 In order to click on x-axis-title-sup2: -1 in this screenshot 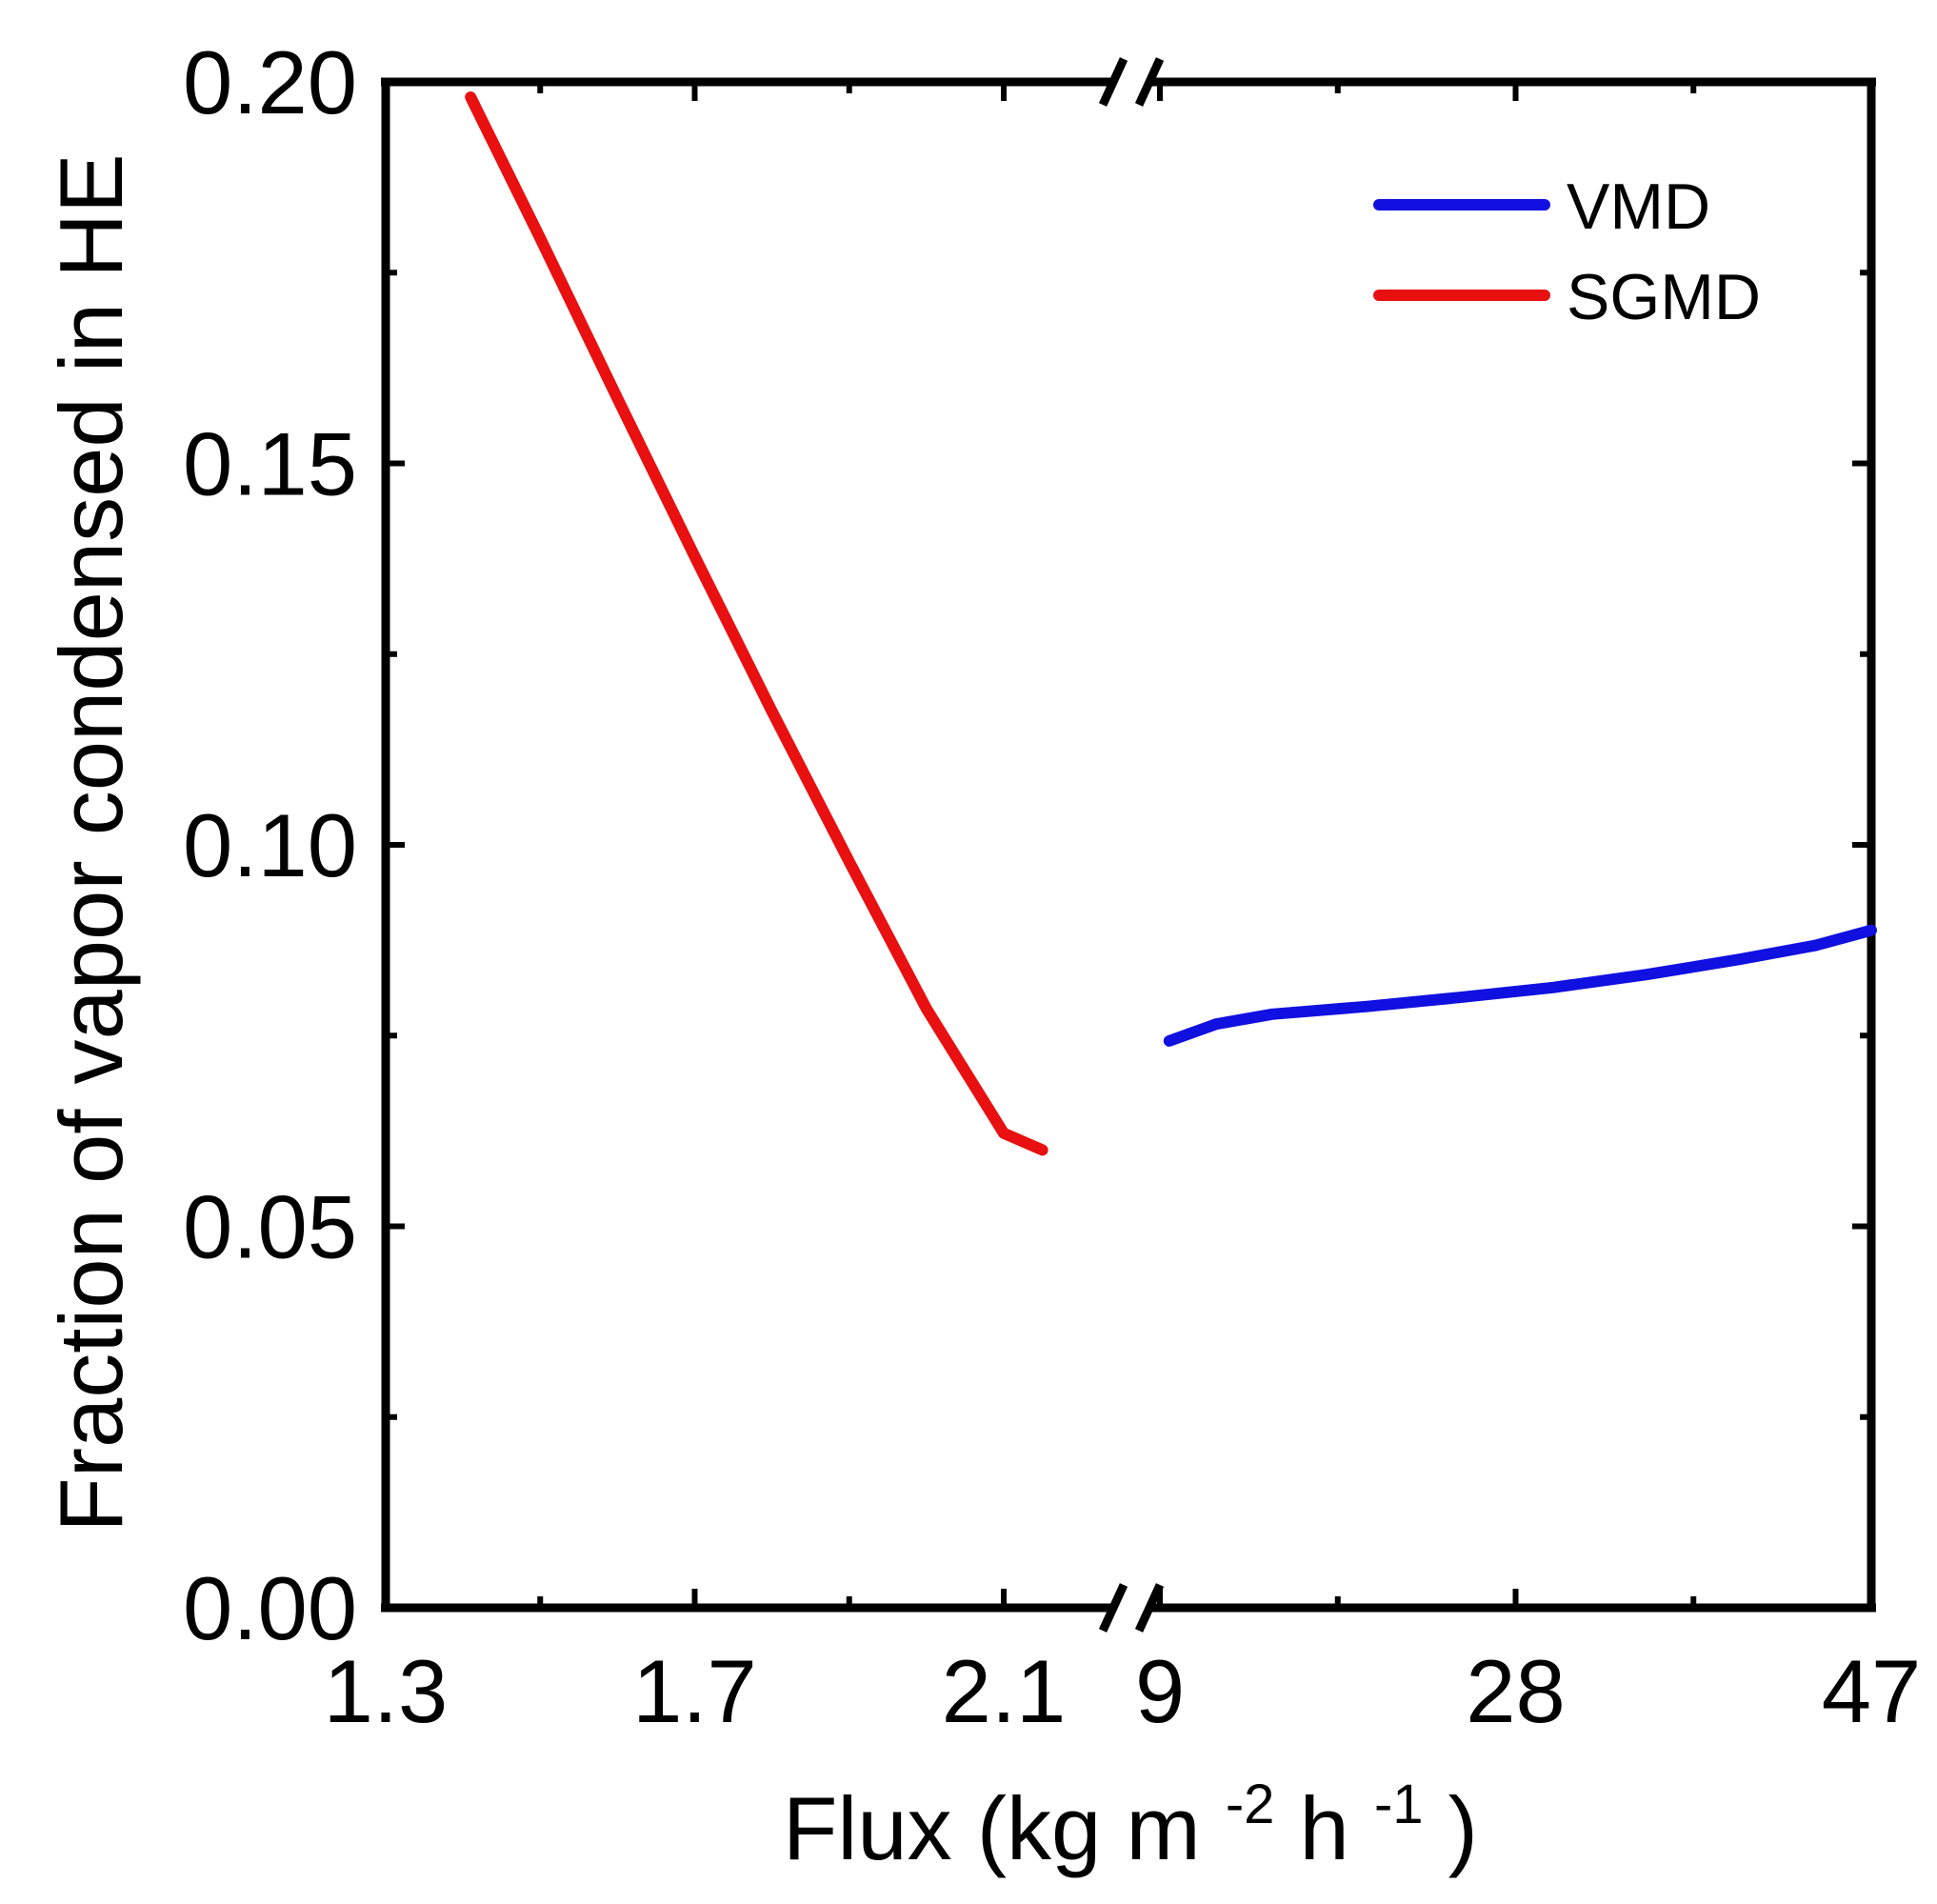, I will do `click(1399, 1805)`.